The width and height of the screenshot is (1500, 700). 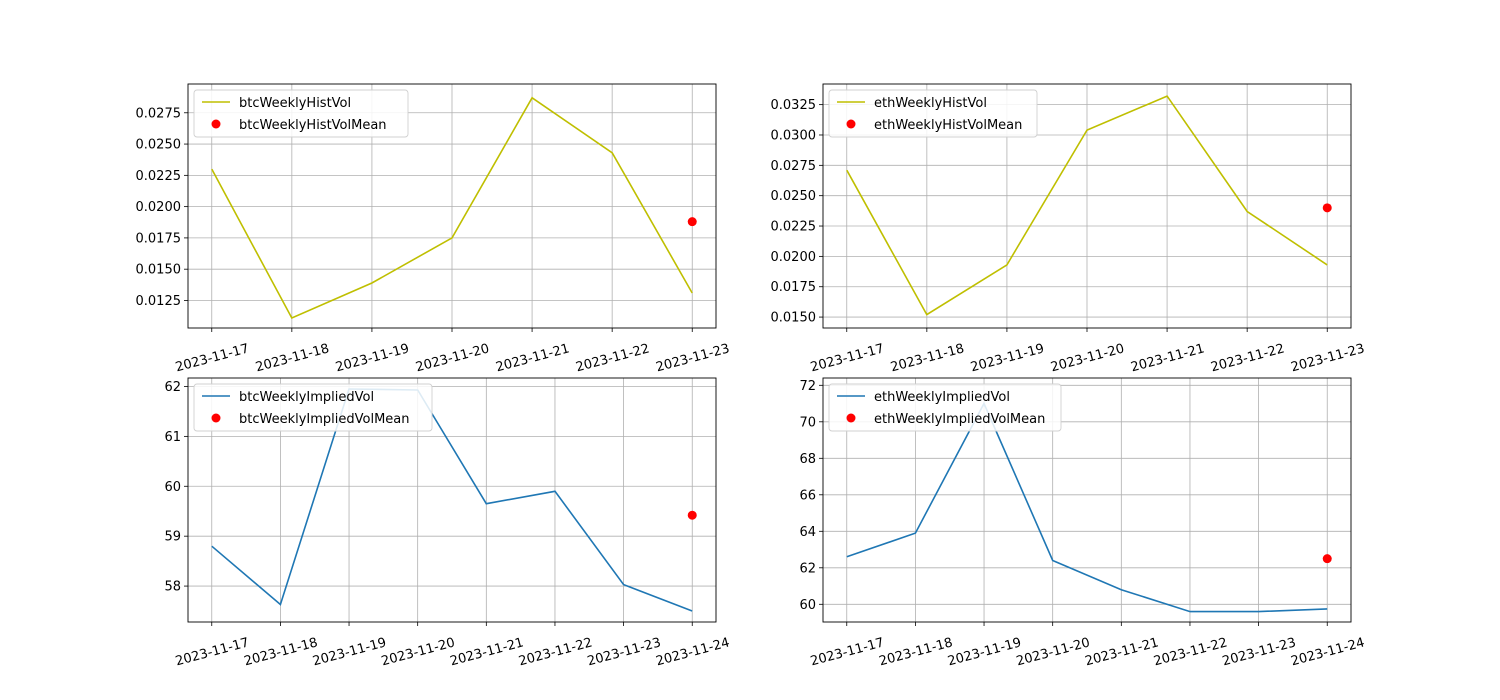 What do you see at coordinates (930, 103) in the screenshot?
I see `legend-label-line: ethWeeklyHistVol` at bounding box center [930, 103].